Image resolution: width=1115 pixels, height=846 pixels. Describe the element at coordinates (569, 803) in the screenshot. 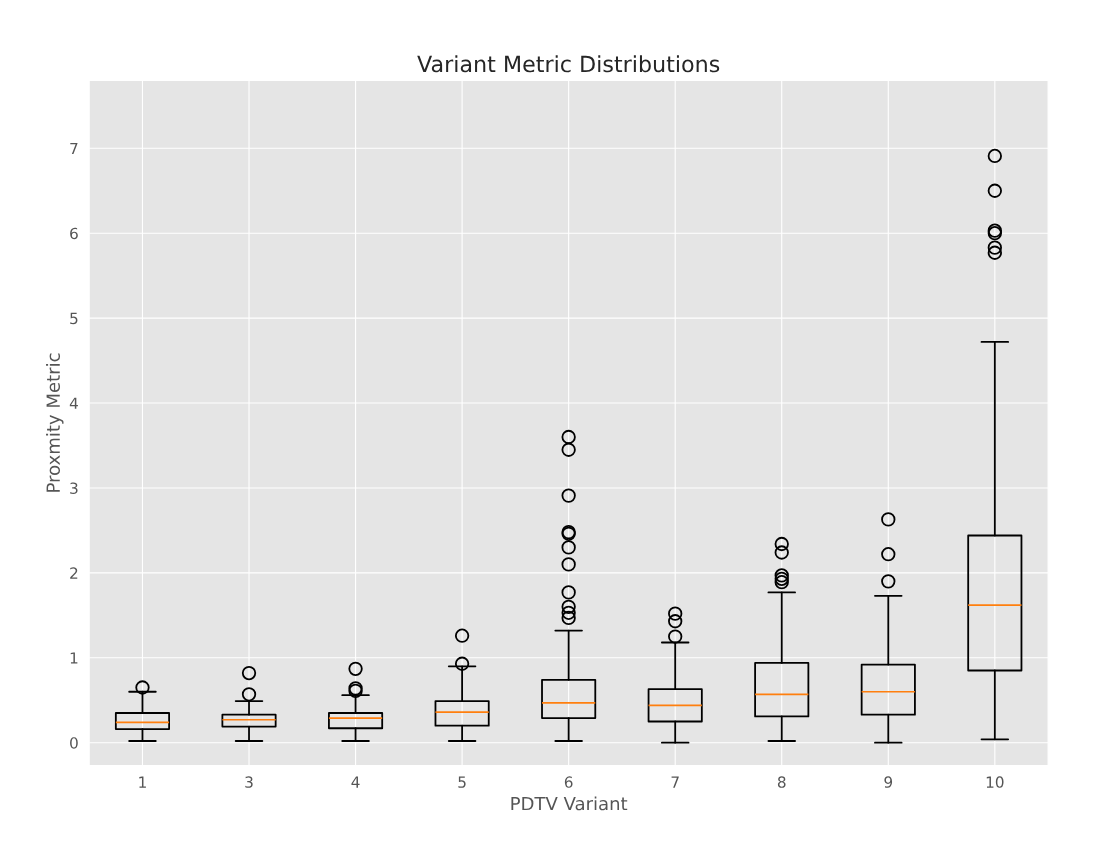

I see `x-axis-title: PDTV Variant` at that location.